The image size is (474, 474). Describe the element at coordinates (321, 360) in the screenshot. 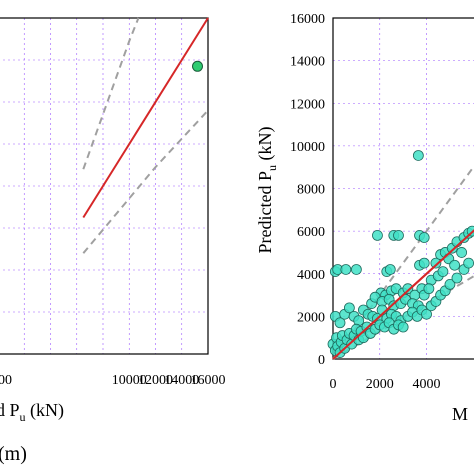

I see `right-y-tick-label: 0` at that location.